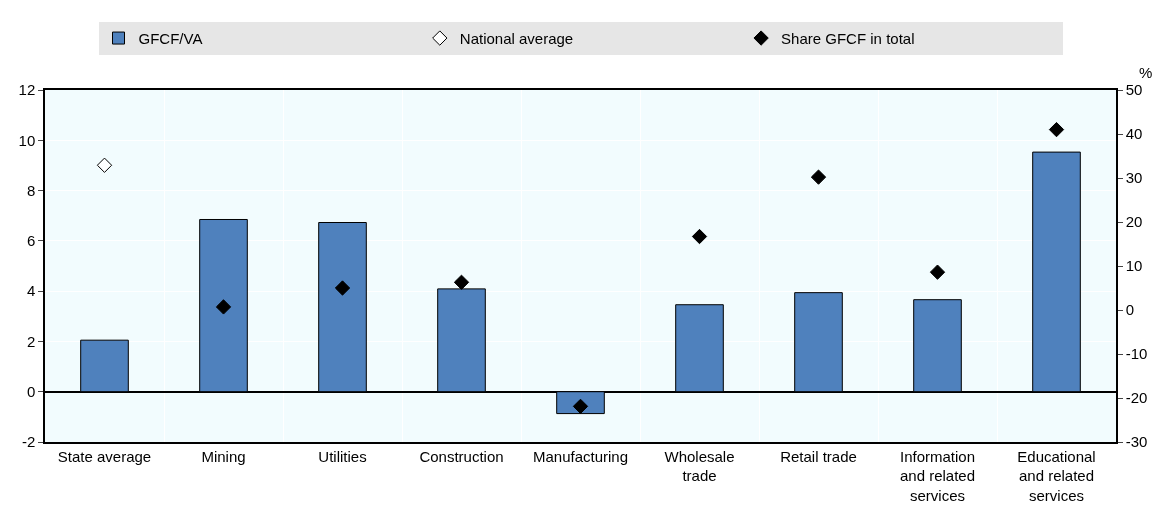 The image size is (1161, 517). What do you see at coordinates (1134, 134) in the screenshot?
I see `y2-tick-label: 40` at bounding box center [1134, 134].